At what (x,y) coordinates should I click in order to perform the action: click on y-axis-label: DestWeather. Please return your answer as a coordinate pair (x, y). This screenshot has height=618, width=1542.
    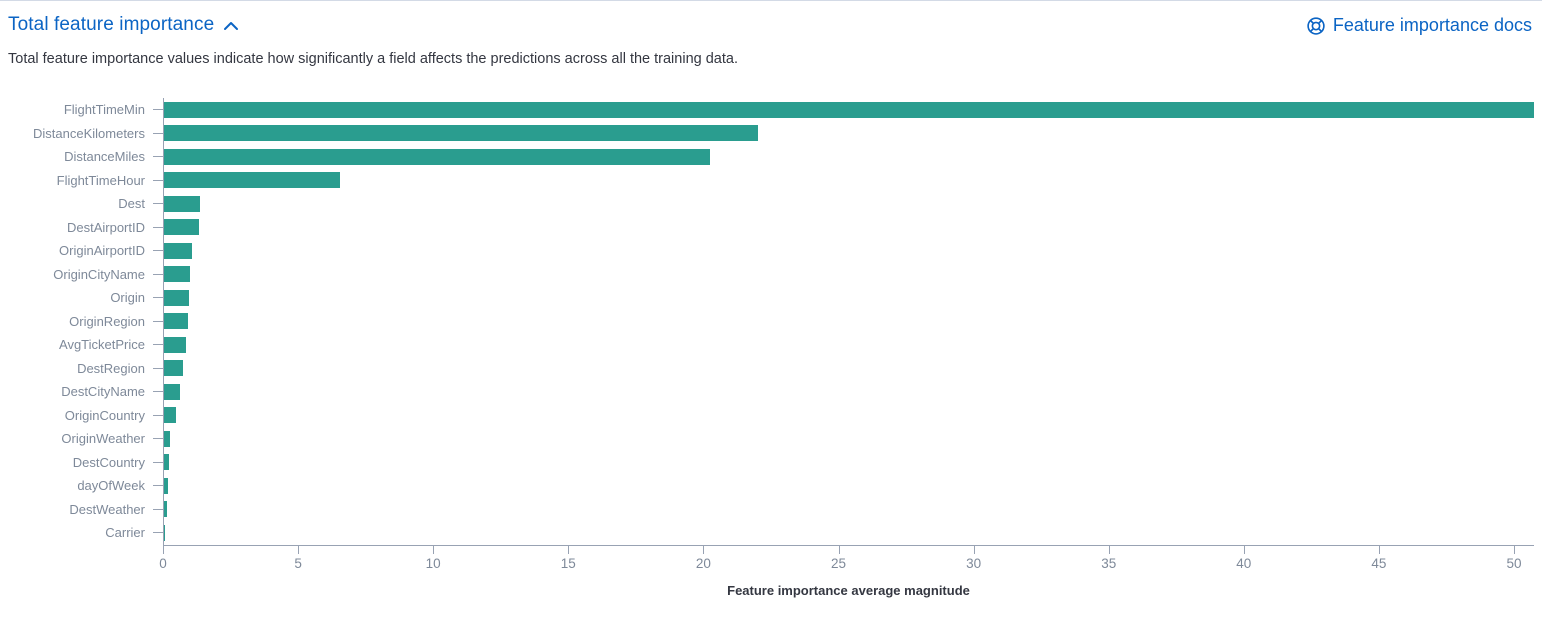
    Looking at the image, I should click on (107, 509).